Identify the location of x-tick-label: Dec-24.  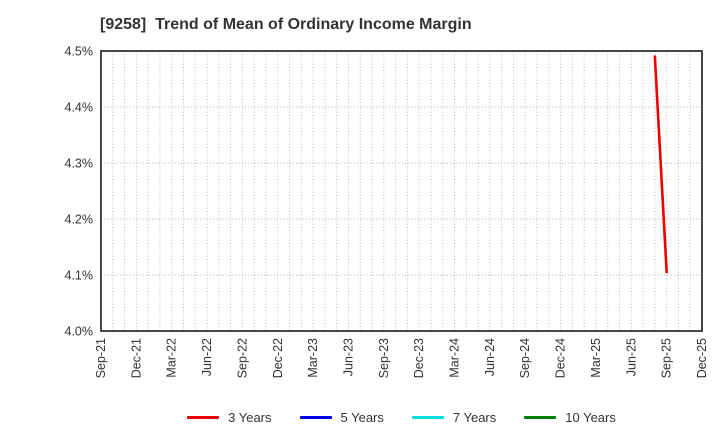
(561, 358).